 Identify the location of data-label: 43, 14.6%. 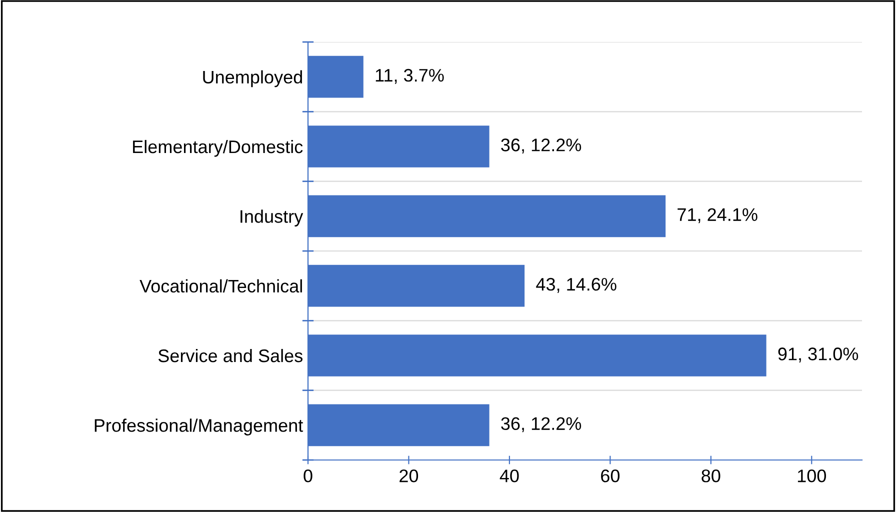
(576, 285).